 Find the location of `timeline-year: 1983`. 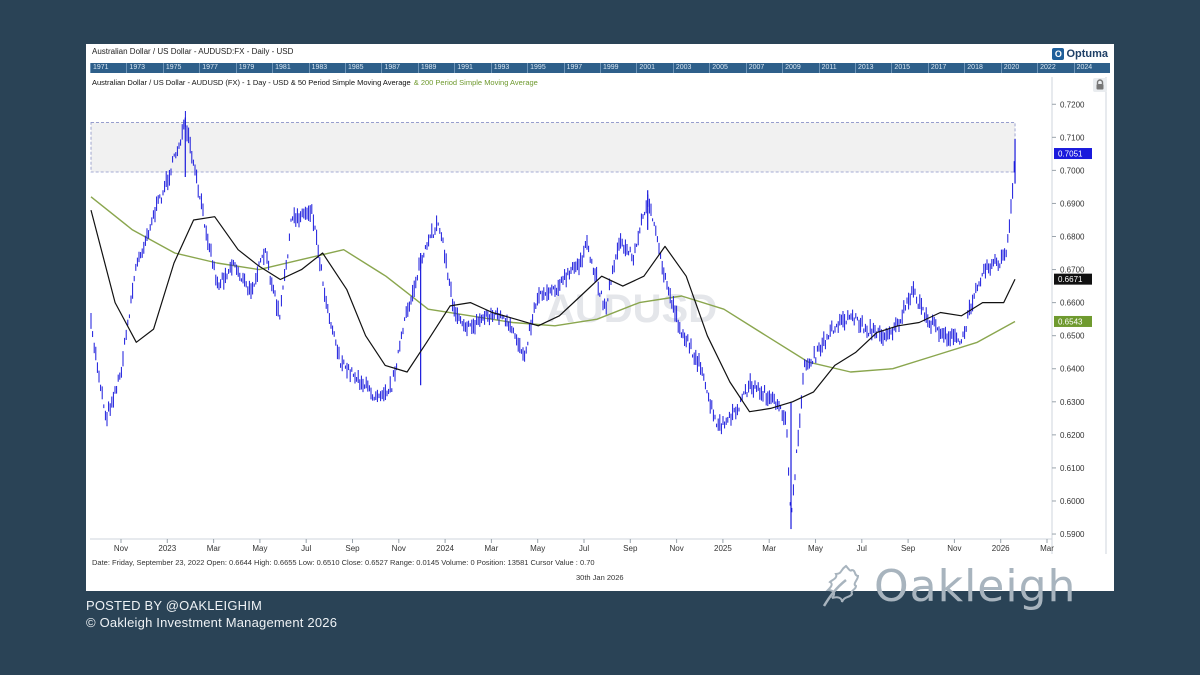

timeline-year: 1983 is located at coordinates (319, 67).